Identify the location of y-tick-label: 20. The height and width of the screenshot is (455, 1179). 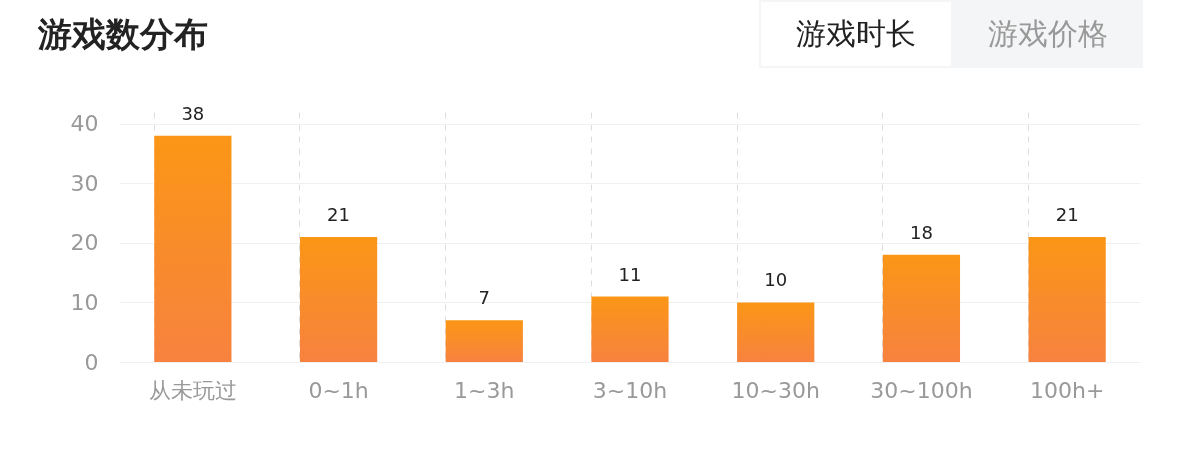
(84, 243).